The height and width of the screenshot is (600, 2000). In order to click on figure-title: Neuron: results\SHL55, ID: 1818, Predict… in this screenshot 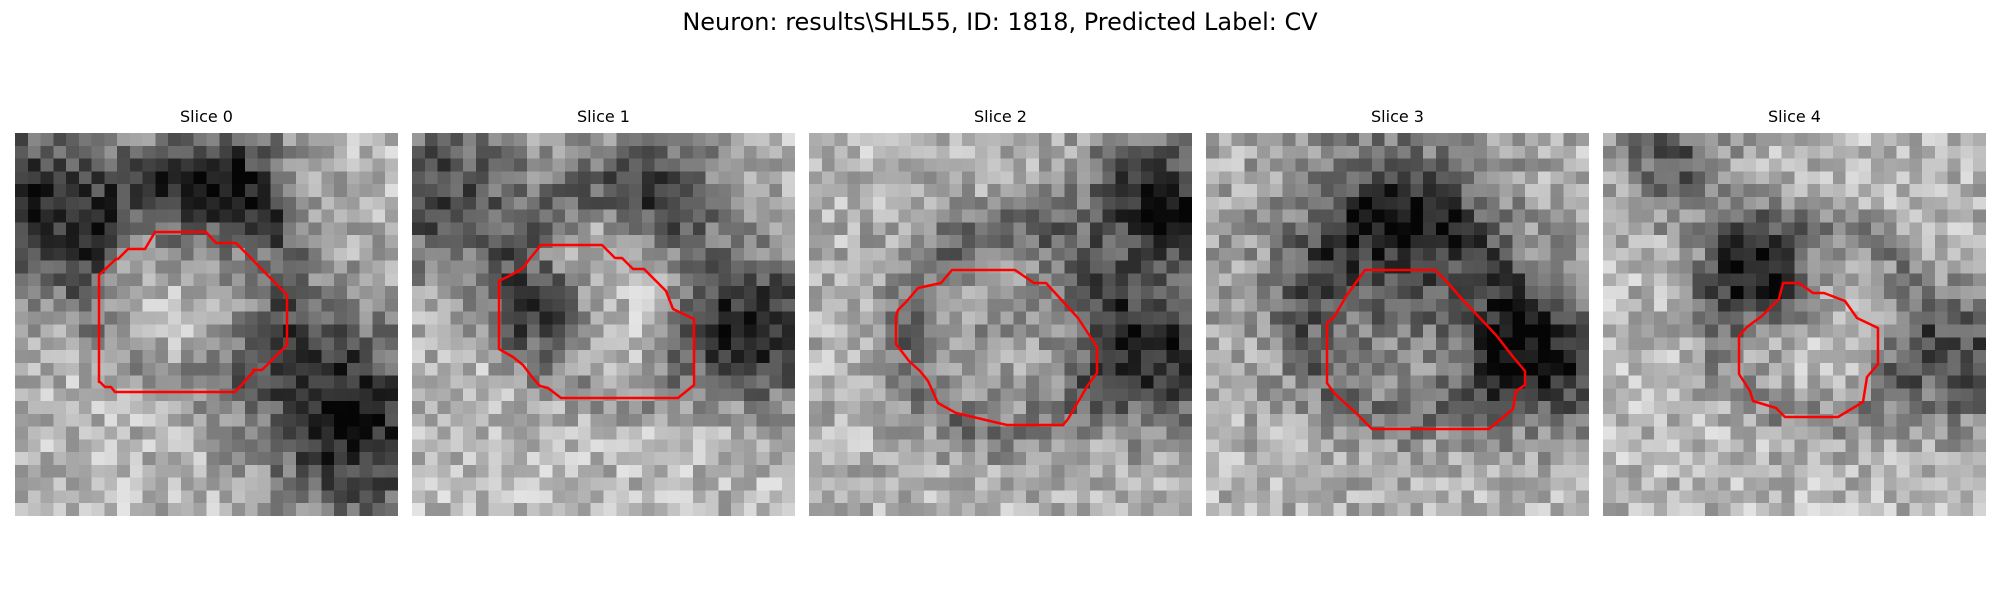, I will do `click(1000, 22)`.